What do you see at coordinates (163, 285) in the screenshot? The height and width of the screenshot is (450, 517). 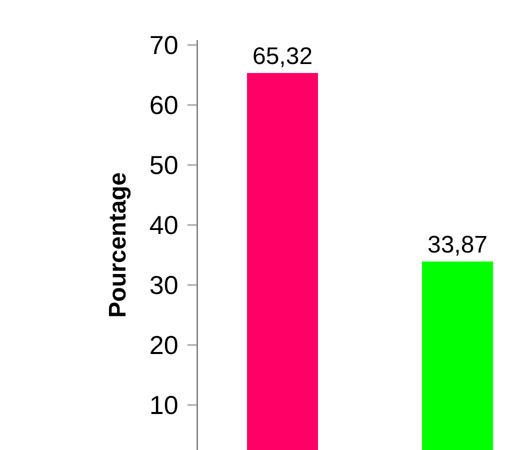 I see `y-tick-label: 30` at bounding box center [163, 285].